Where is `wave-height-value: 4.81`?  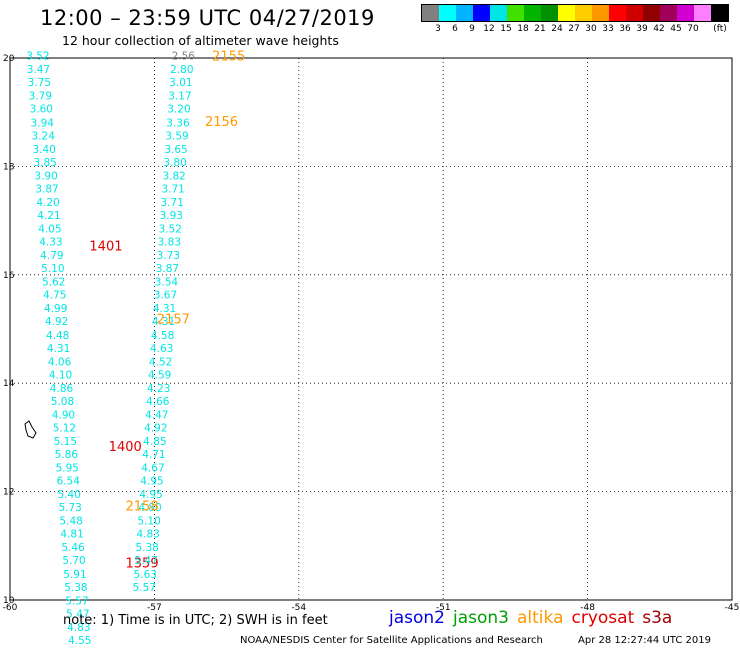 wave-height-value: 4.81 is located at coordinates (71, 535).